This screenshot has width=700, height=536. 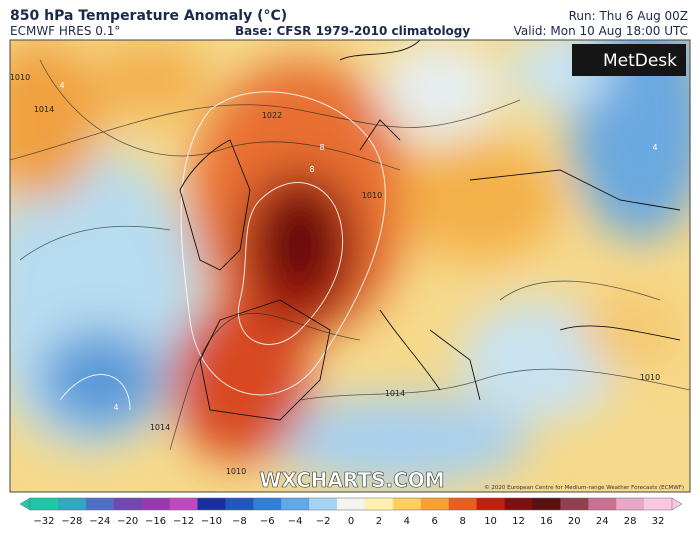 What do you see at coordinates (99, 521) in the screenshot?
I see `colorbar-label: −24` at bounding box center [99, 521].